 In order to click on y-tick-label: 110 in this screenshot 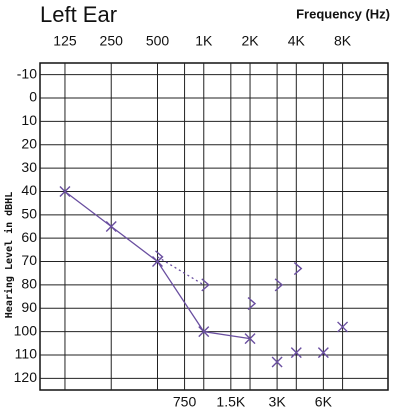, I will do `click(26, 354)`.